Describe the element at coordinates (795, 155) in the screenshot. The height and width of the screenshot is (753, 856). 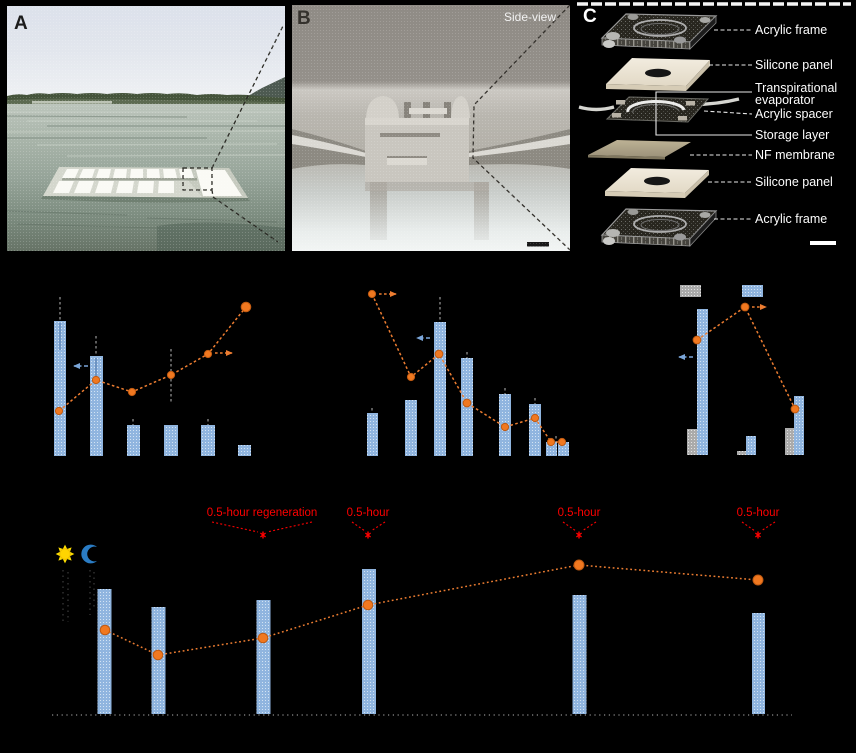
I see `svg-text: NF membrane` at that location.